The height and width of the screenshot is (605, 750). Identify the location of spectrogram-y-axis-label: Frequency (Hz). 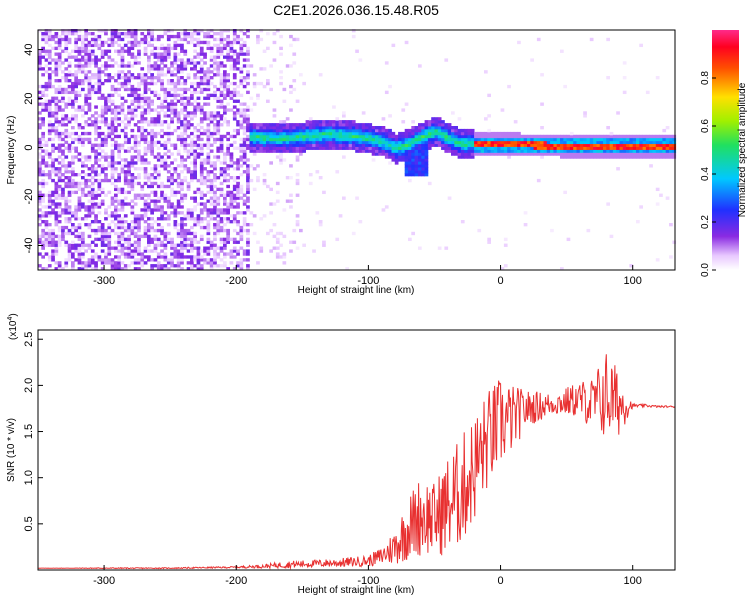
(11, 150).